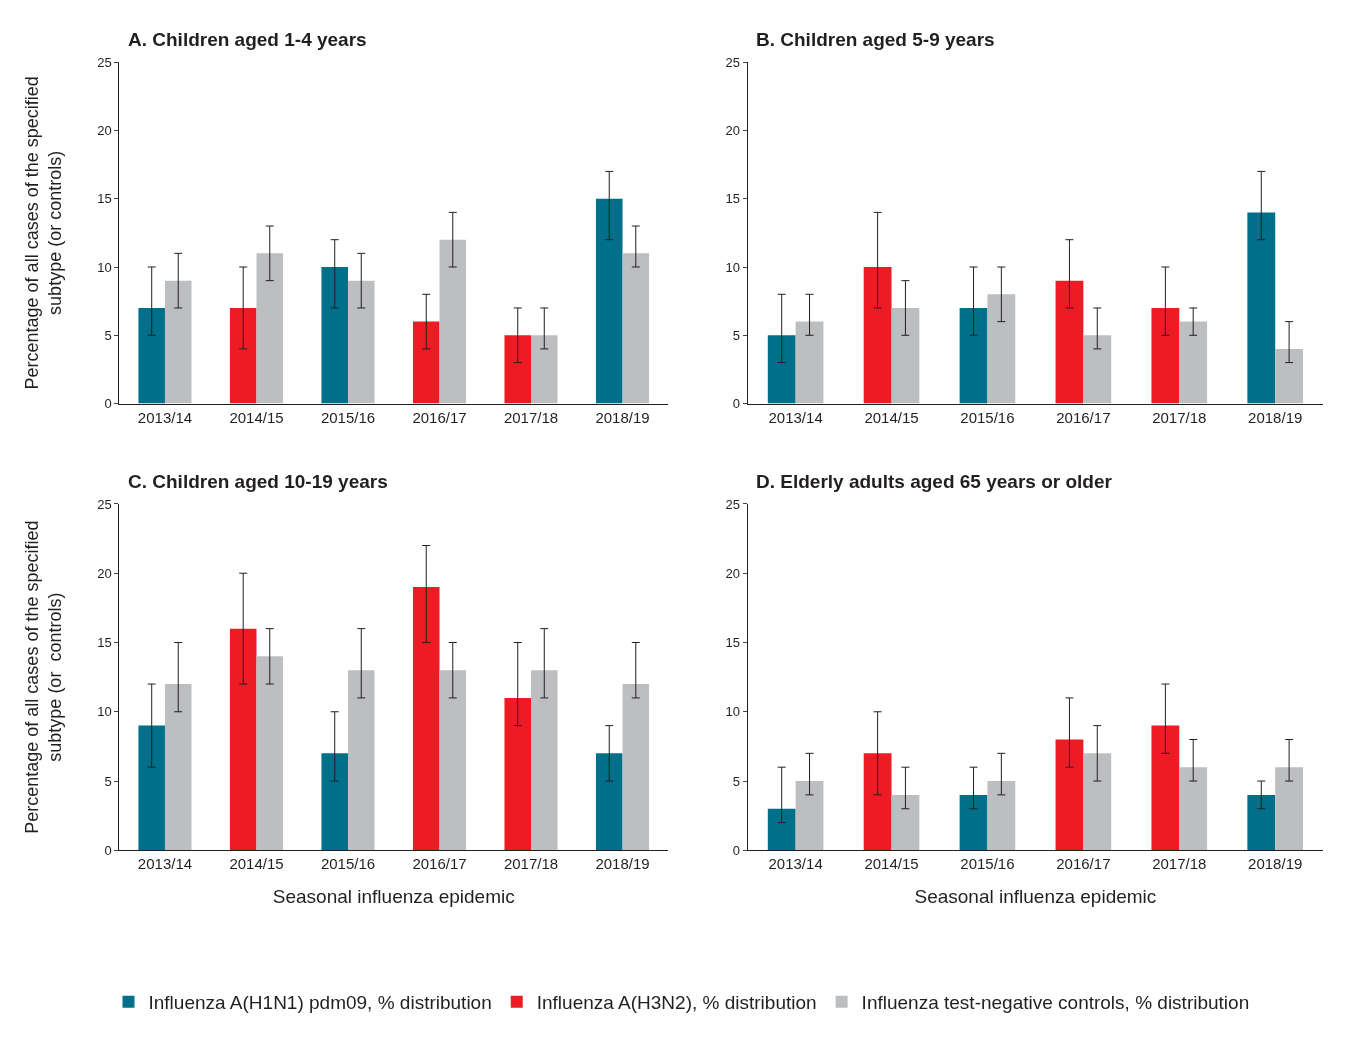 The image size is (1363, 1039). I want to click on legend-label: Influenza A(H1N1) pdm09, % distribution, so click(320, 1003).